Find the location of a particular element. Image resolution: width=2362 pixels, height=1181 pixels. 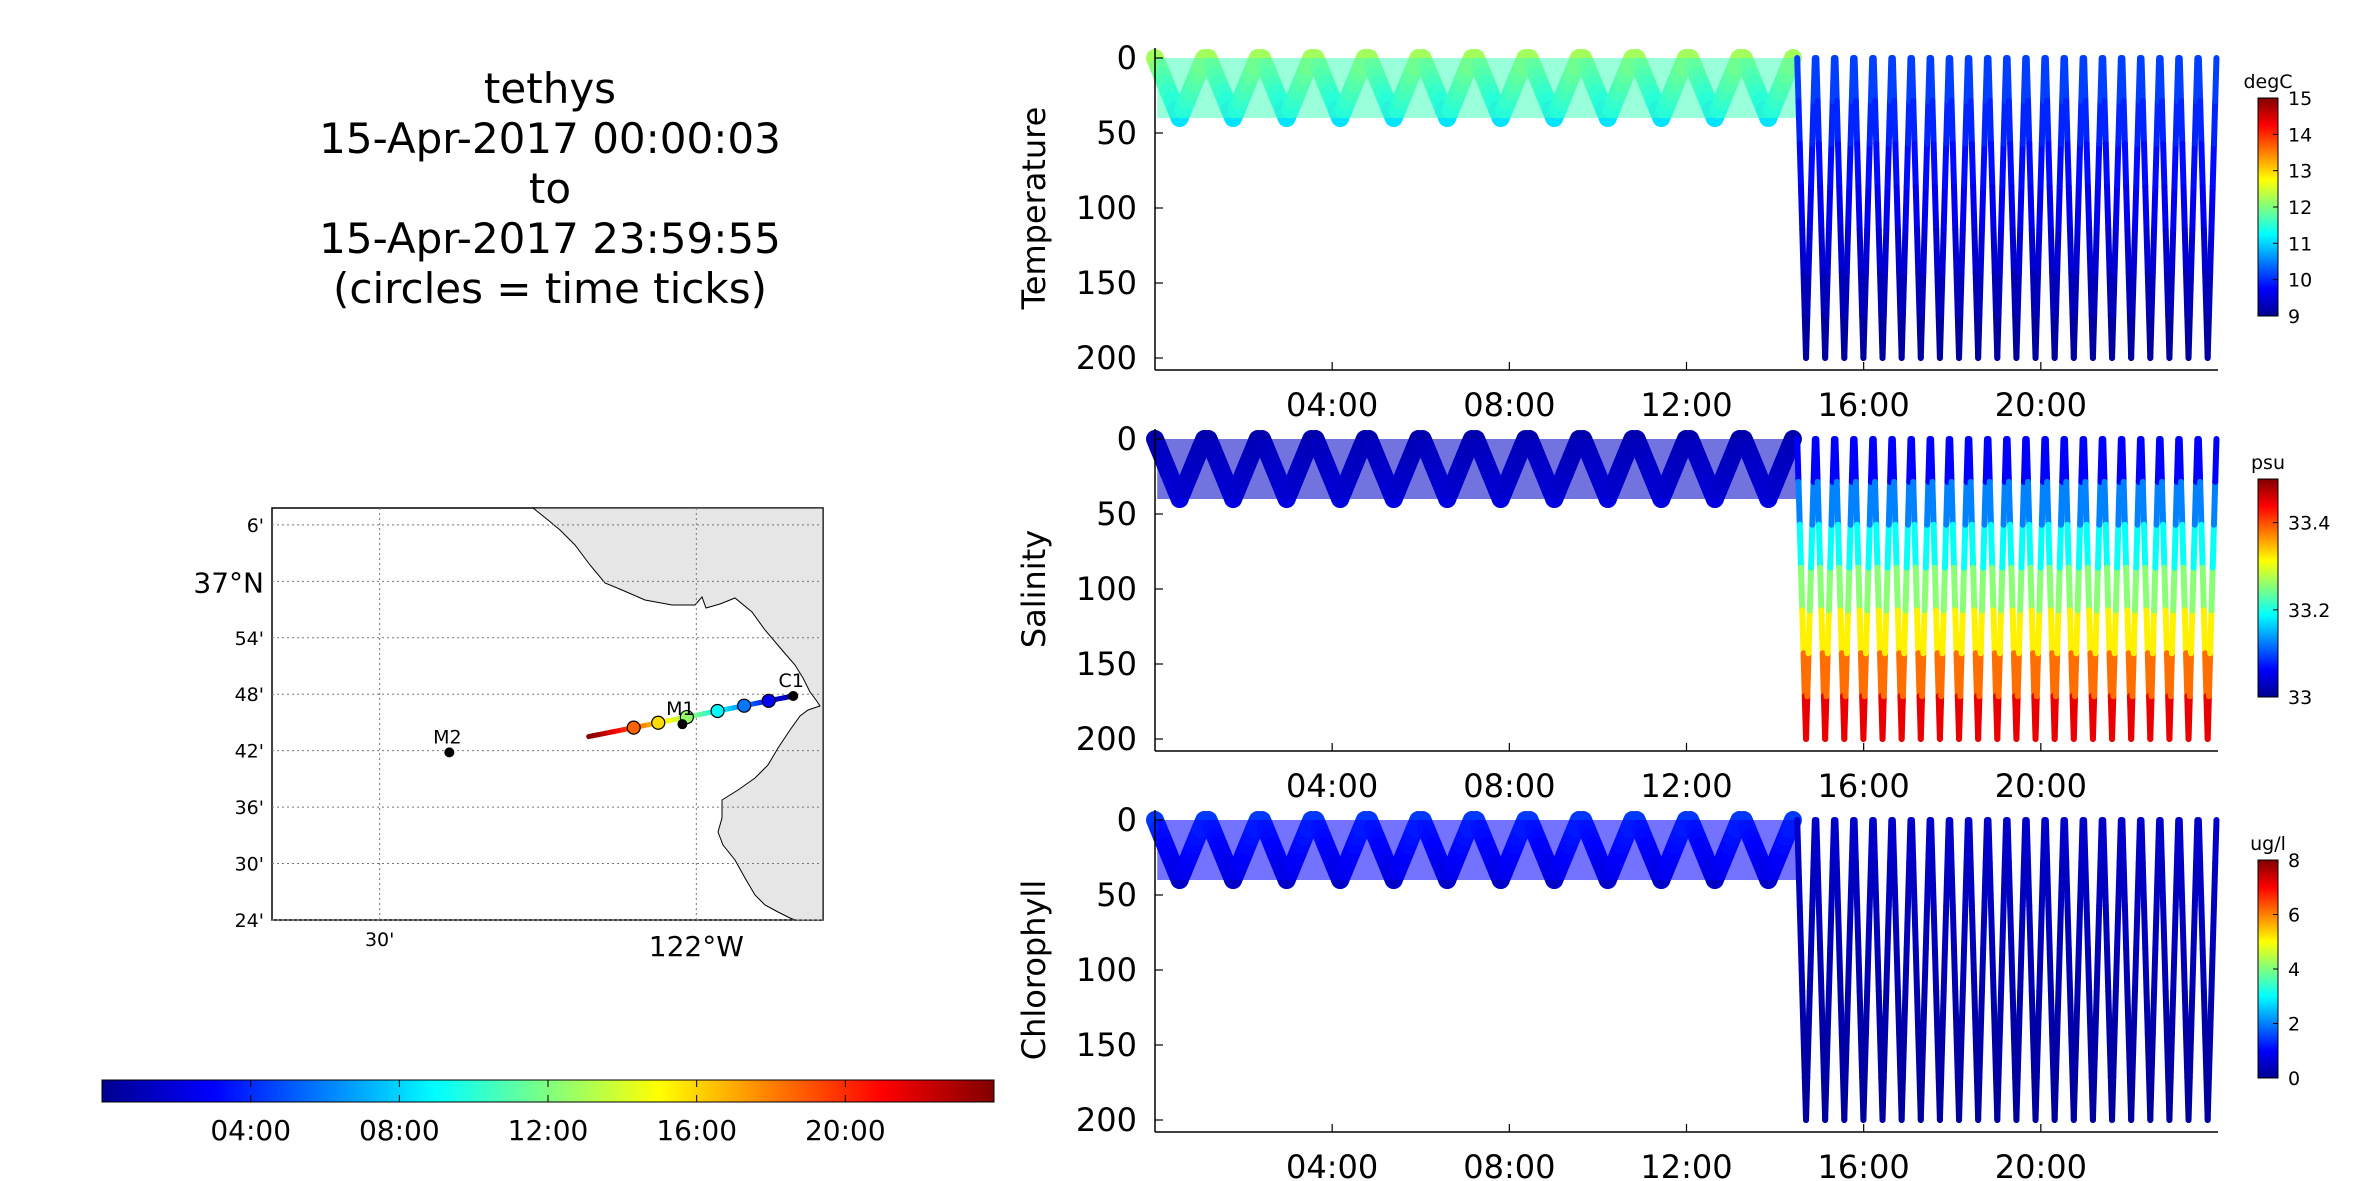

colorbar-tick-label: 0 is located at coordinates (2294, 1079).